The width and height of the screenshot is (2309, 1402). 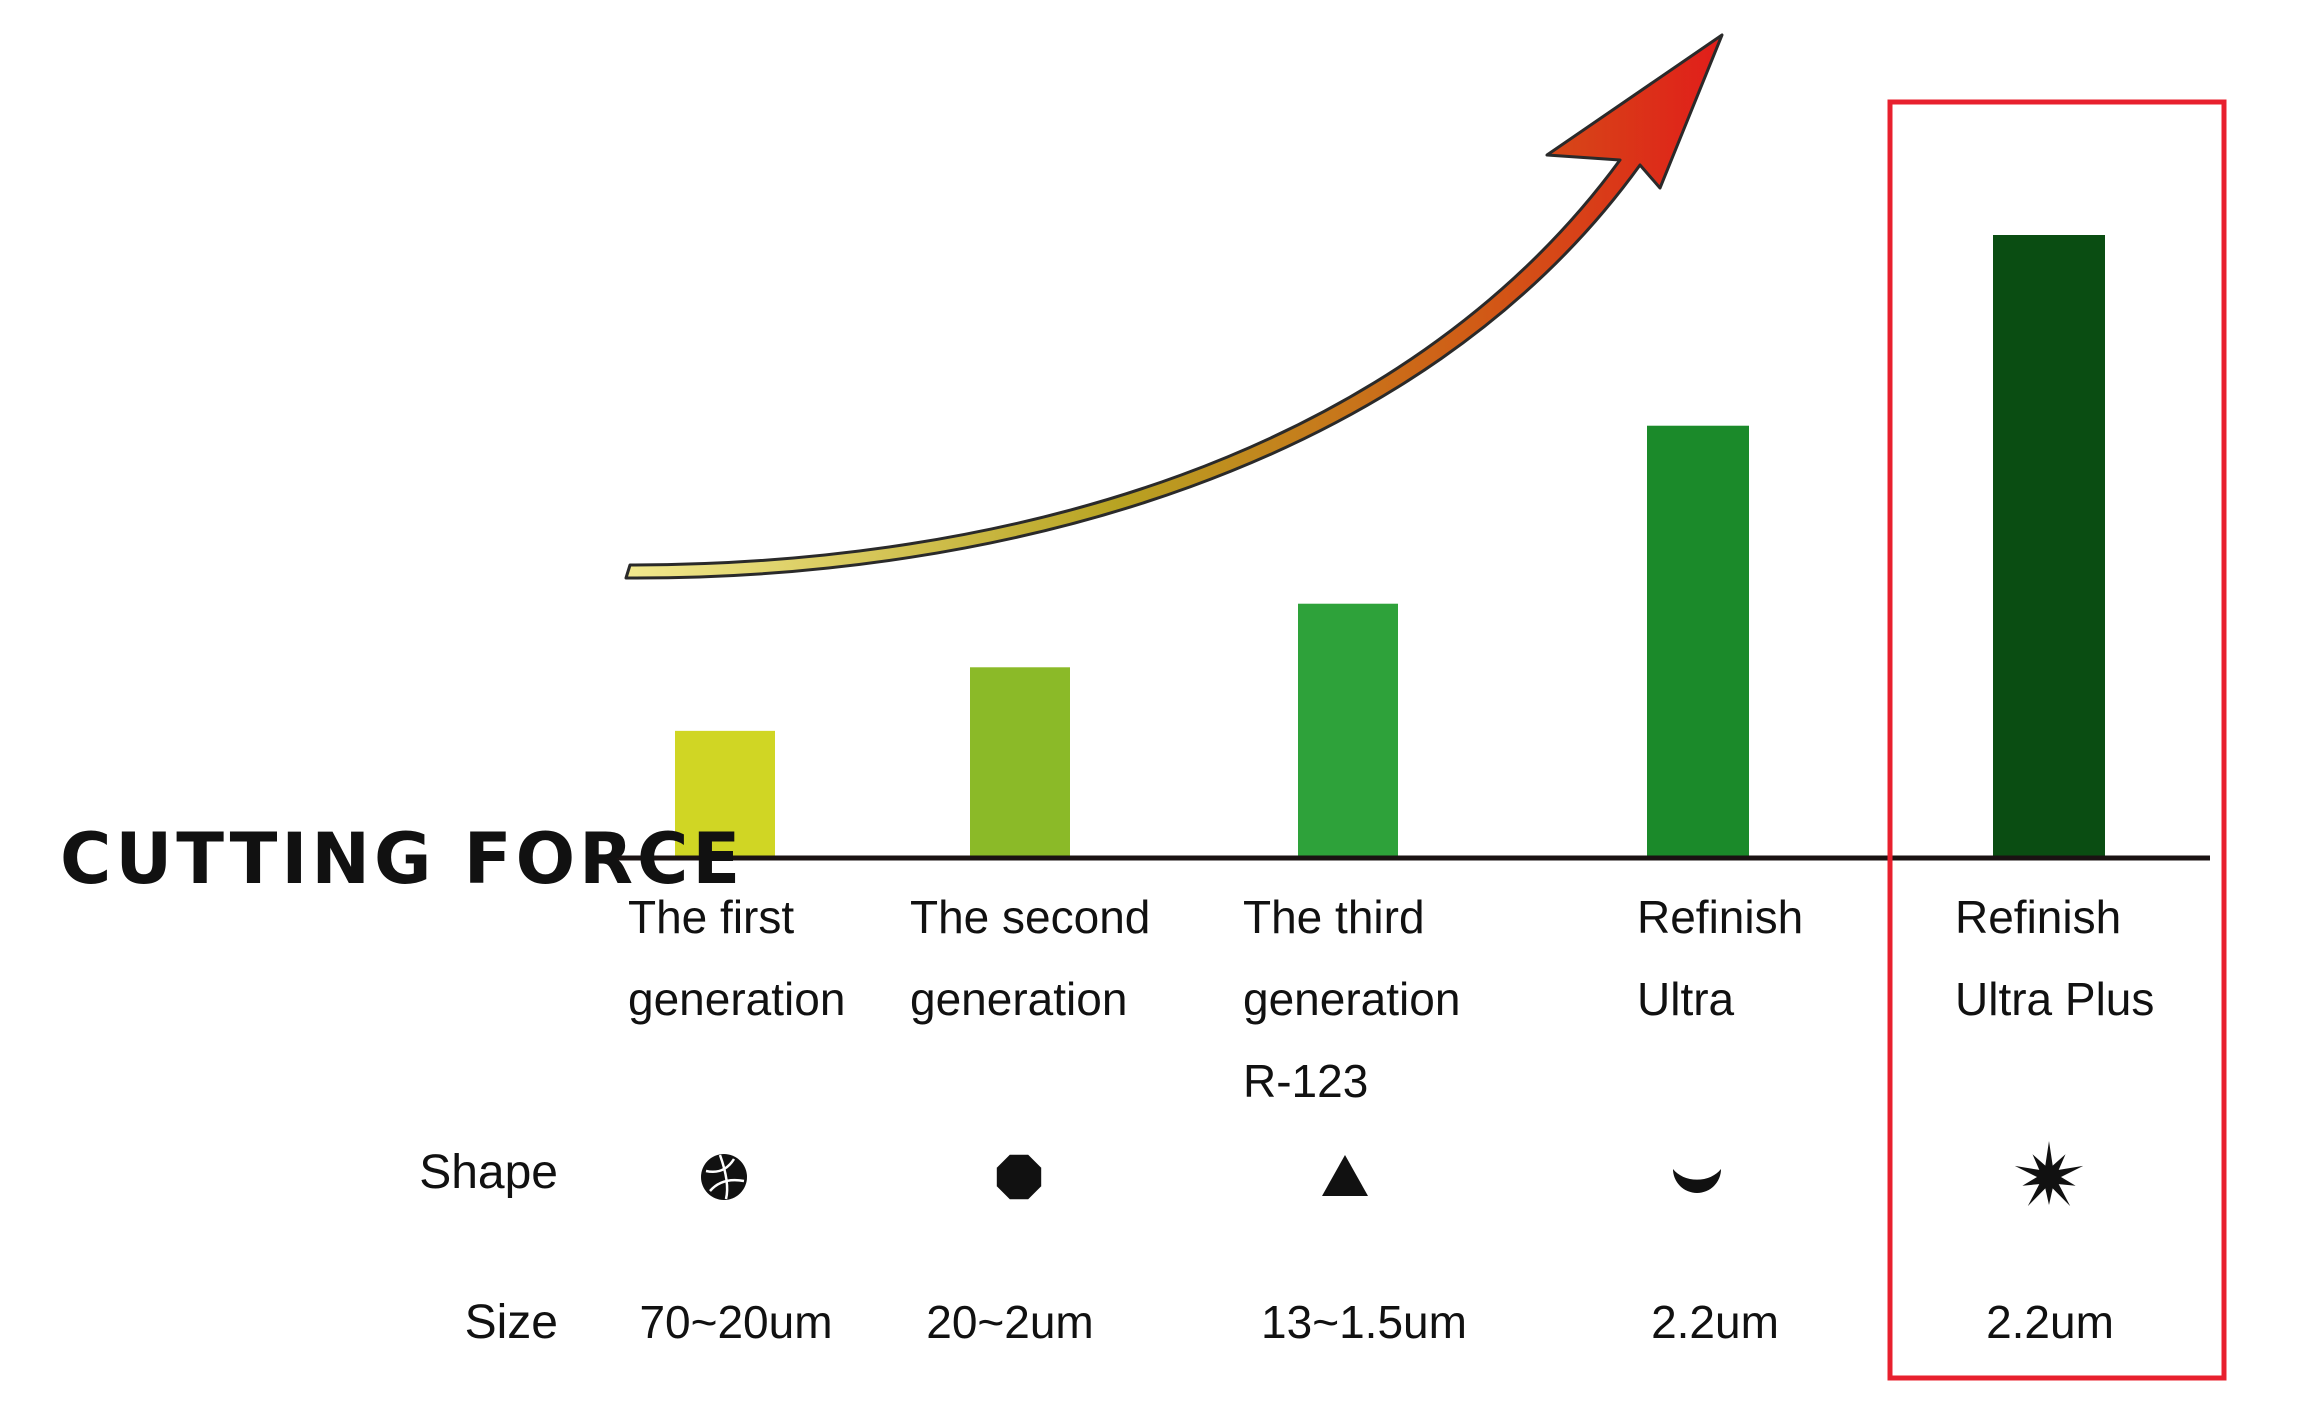 I want to click on starburst-icon, so click(x=2049, y=1174).